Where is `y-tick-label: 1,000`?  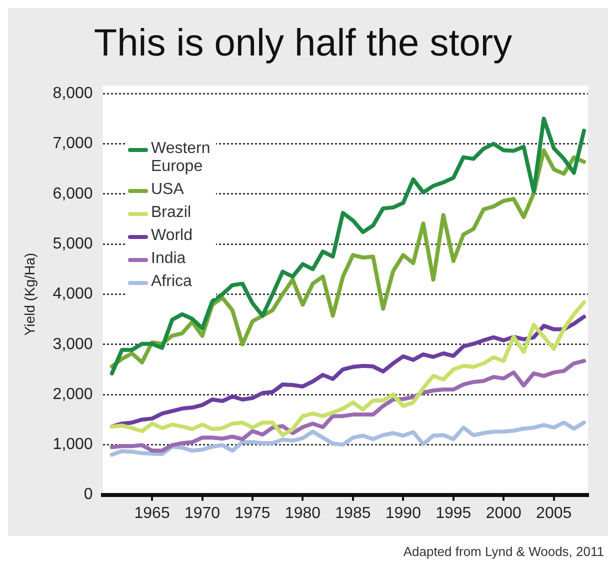 y-tick-label: 1,000 is located at coordinates (72, 445).